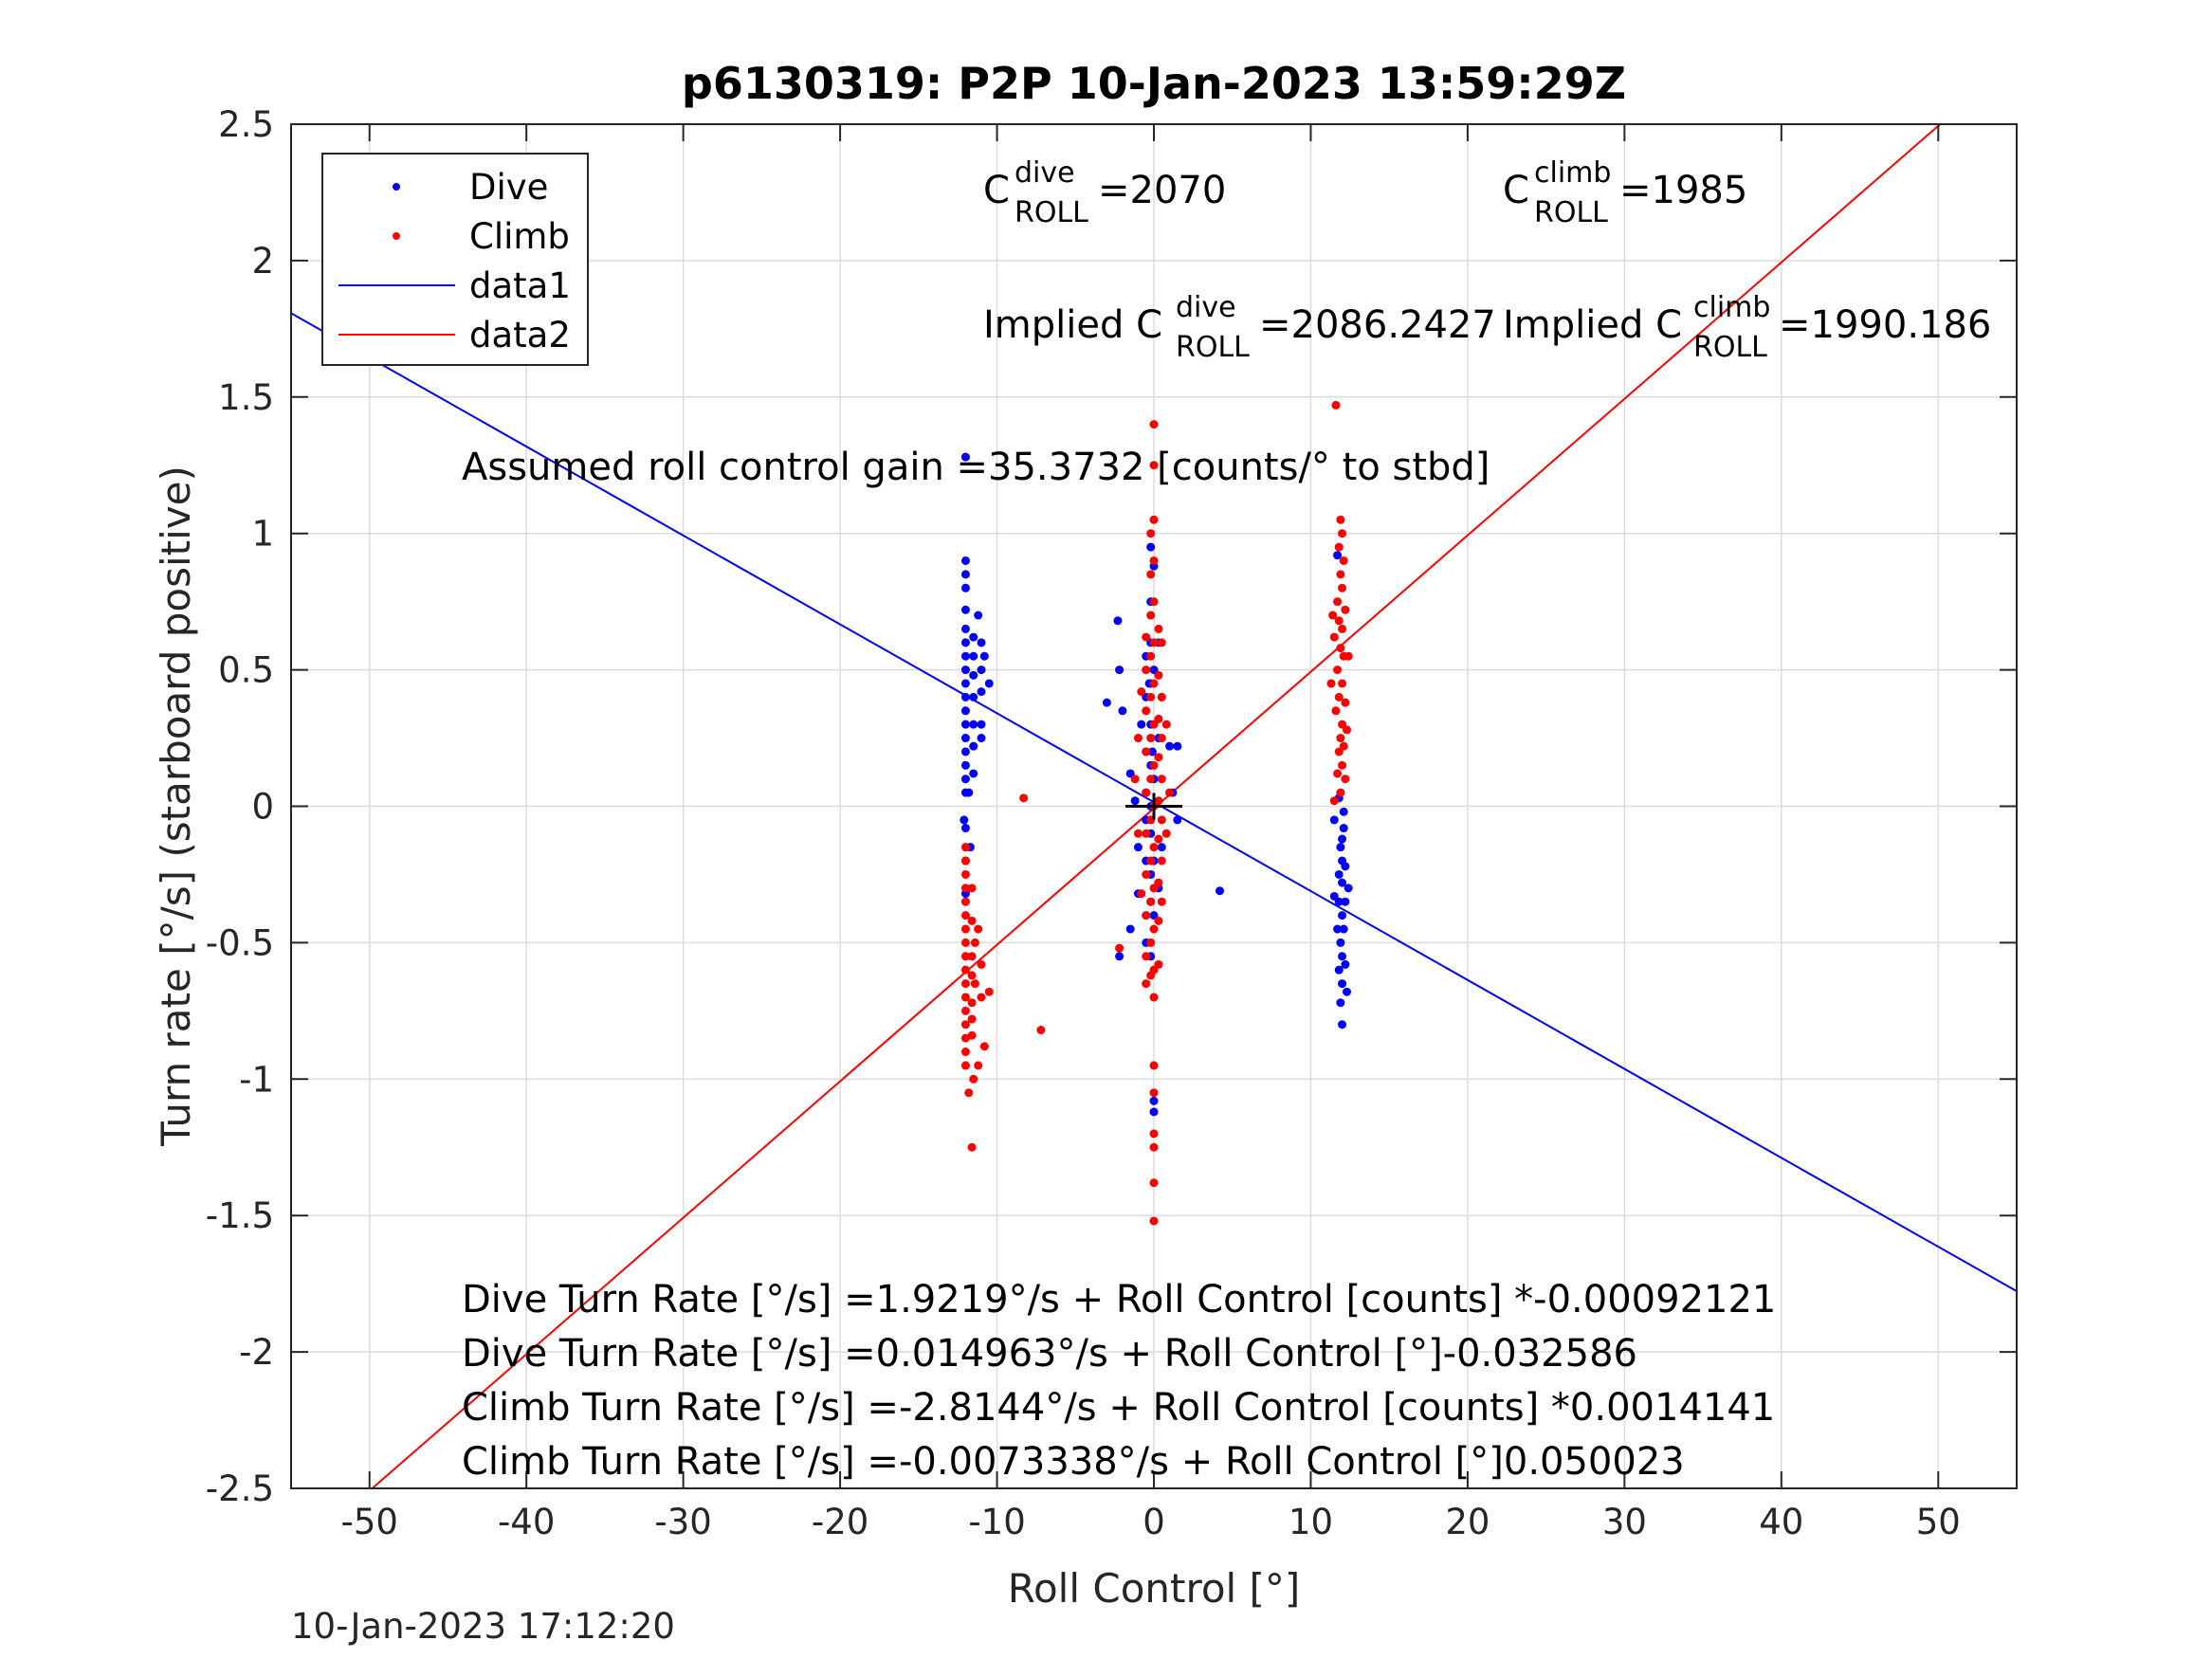 This screenshot has width=2212, height=1659. Describe the element at coordinates (1624, 1522) in the screenshot. I see `x-tick-label: 30` at that location.